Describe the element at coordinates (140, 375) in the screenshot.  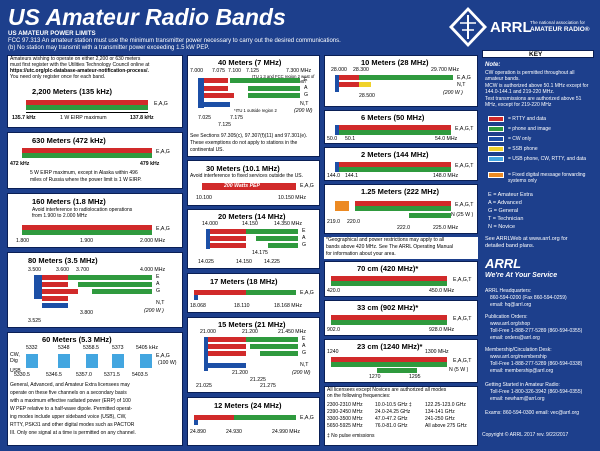
I see `channel-freq: 5403.5` at that location.